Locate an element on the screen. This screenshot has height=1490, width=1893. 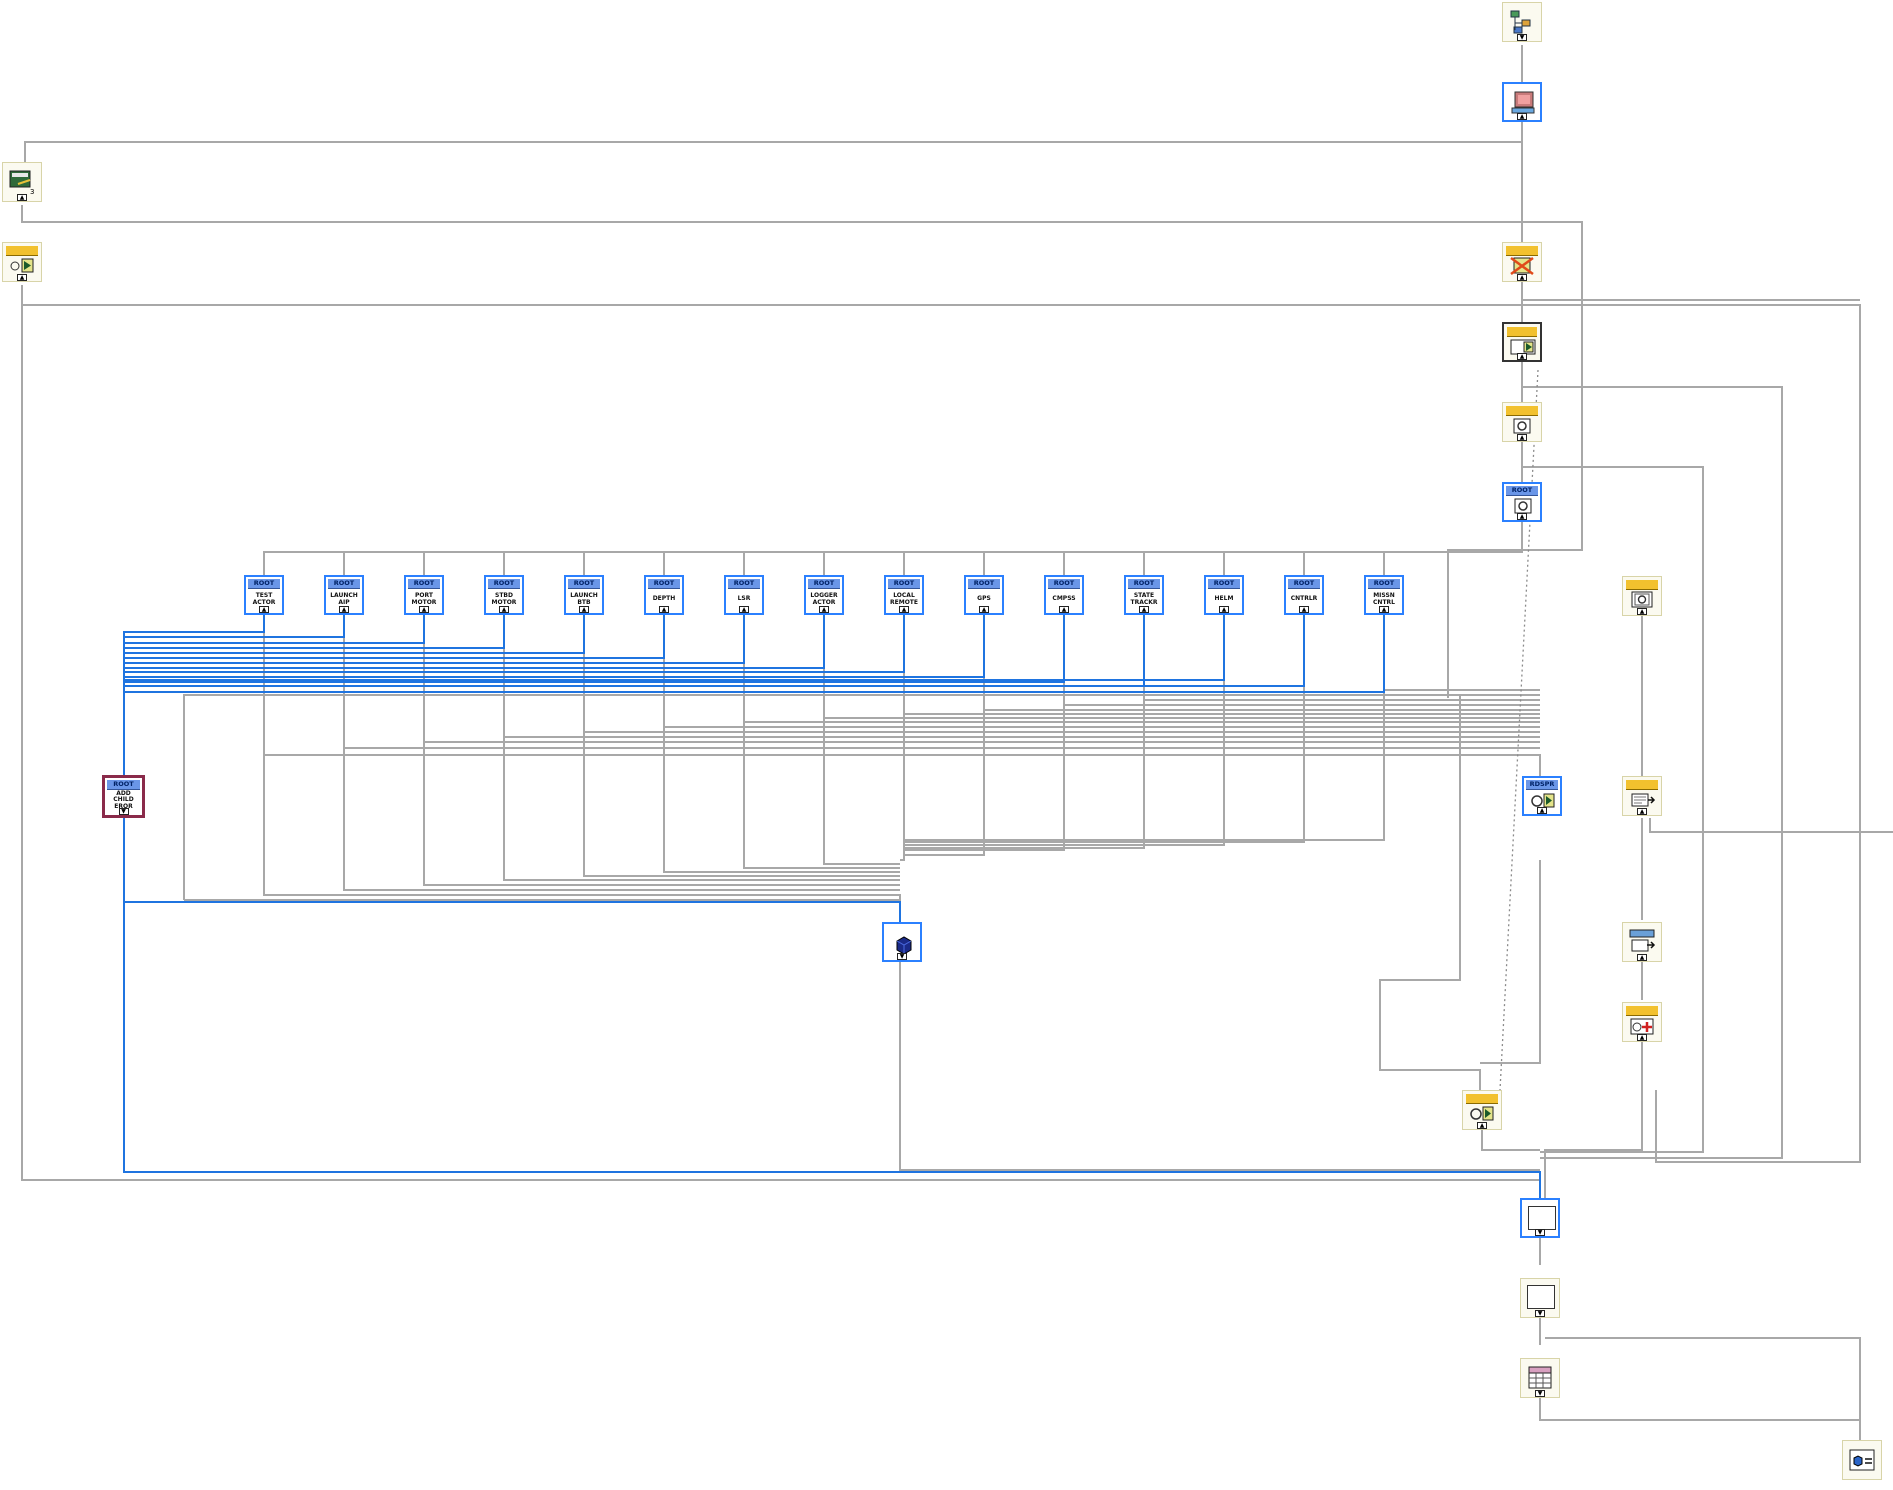
release-node: ▼ is located at coordinates (1540, 1298).